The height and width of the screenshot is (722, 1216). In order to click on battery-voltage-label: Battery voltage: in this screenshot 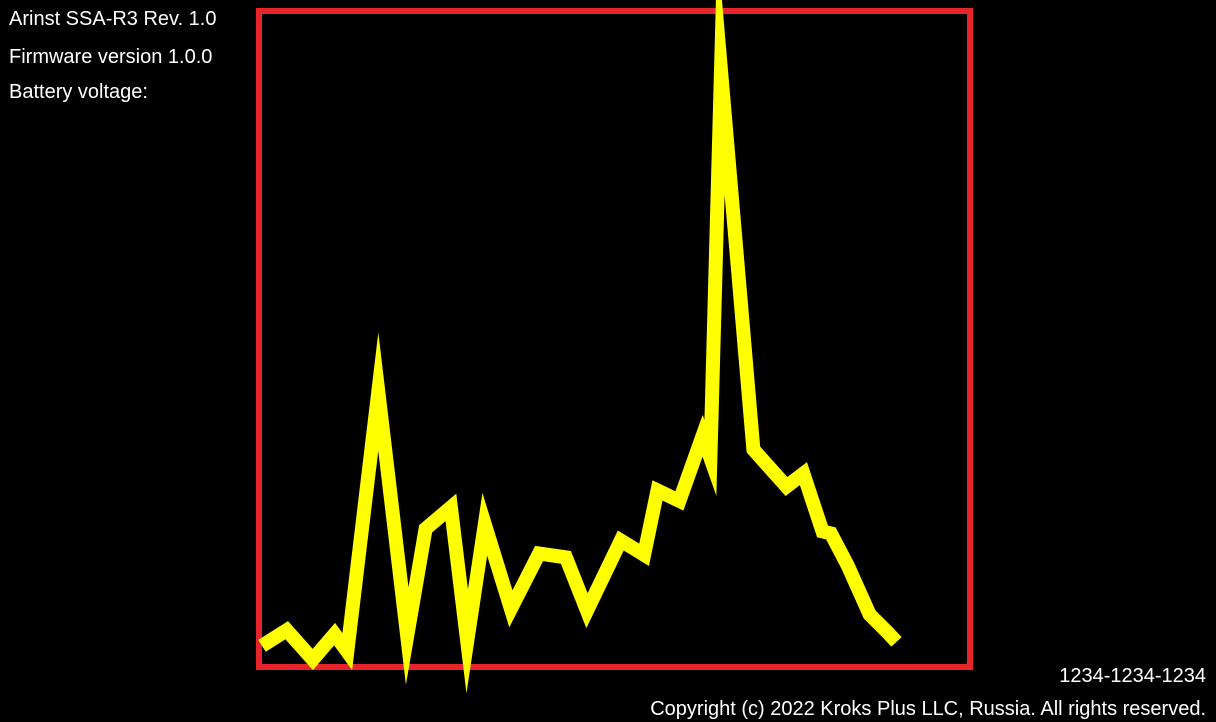, I will do `click(78, 92)`.